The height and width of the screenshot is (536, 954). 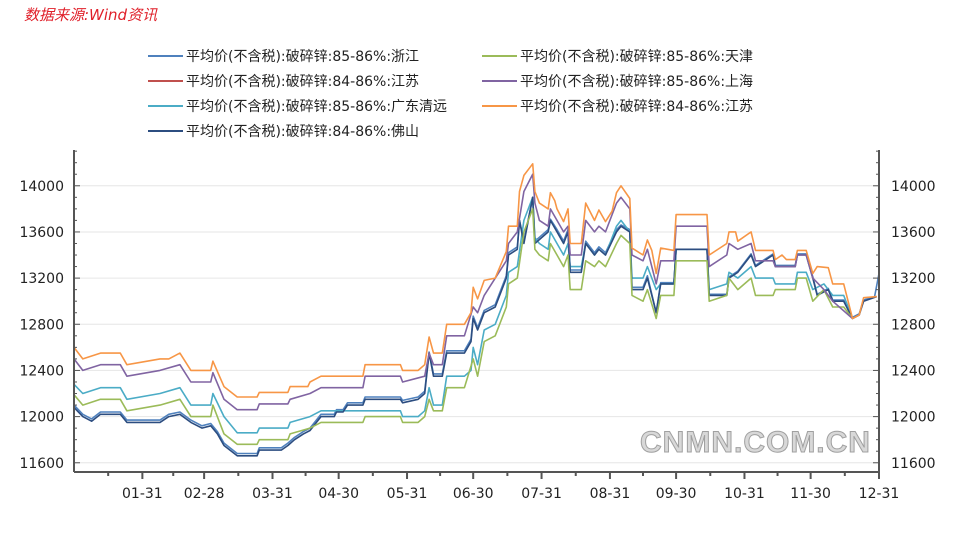 What do you see at coordinates (913, 187) in the screenshot?
I see `y-tick-label-right: 14000` at bounding box center [913, 187].